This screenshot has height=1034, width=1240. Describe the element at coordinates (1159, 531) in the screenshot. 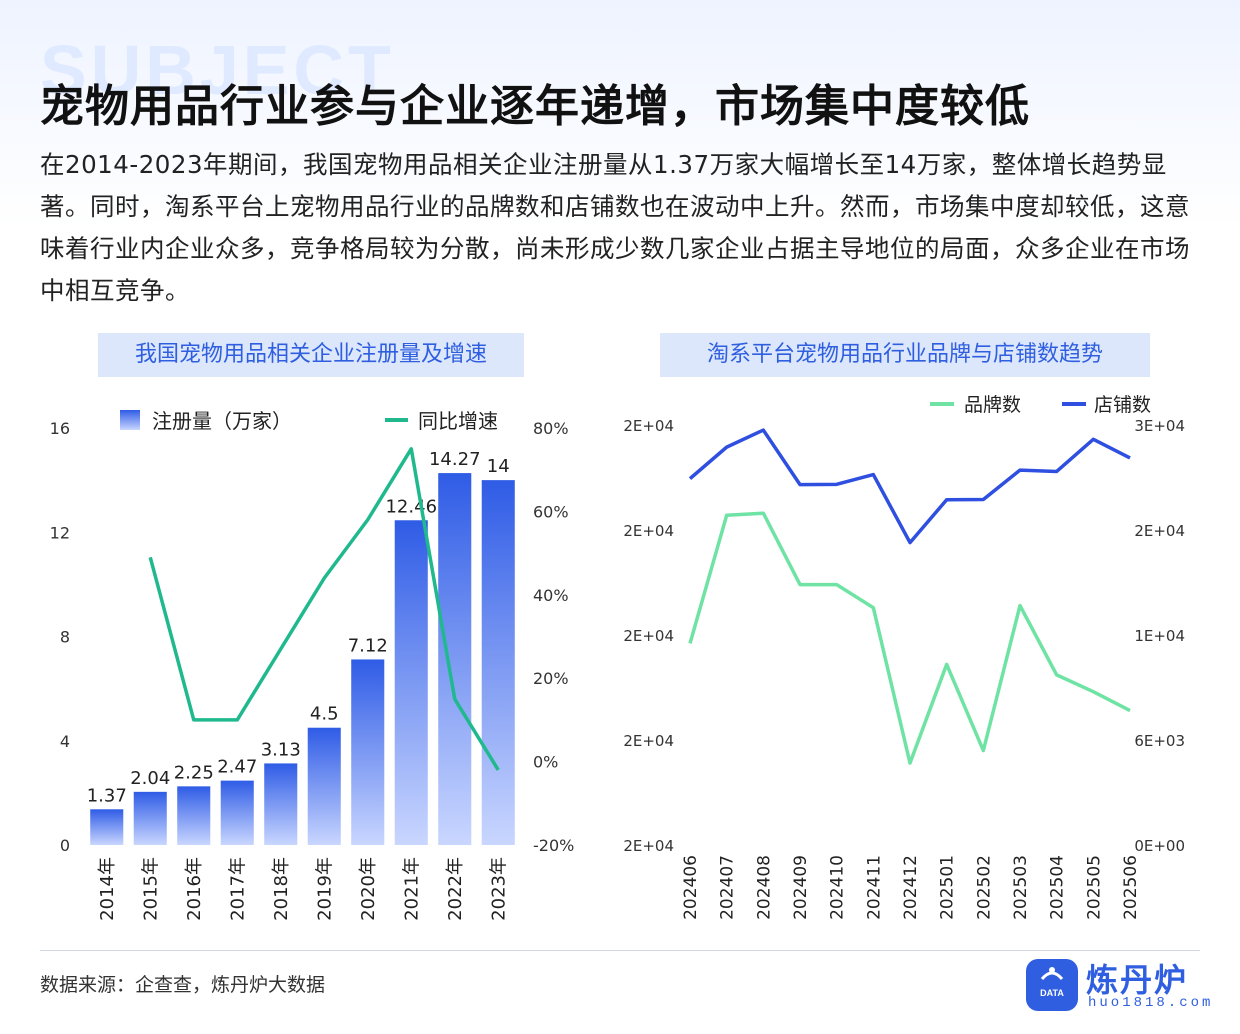

I see `right-axis-tick: 2E+04` at that location.